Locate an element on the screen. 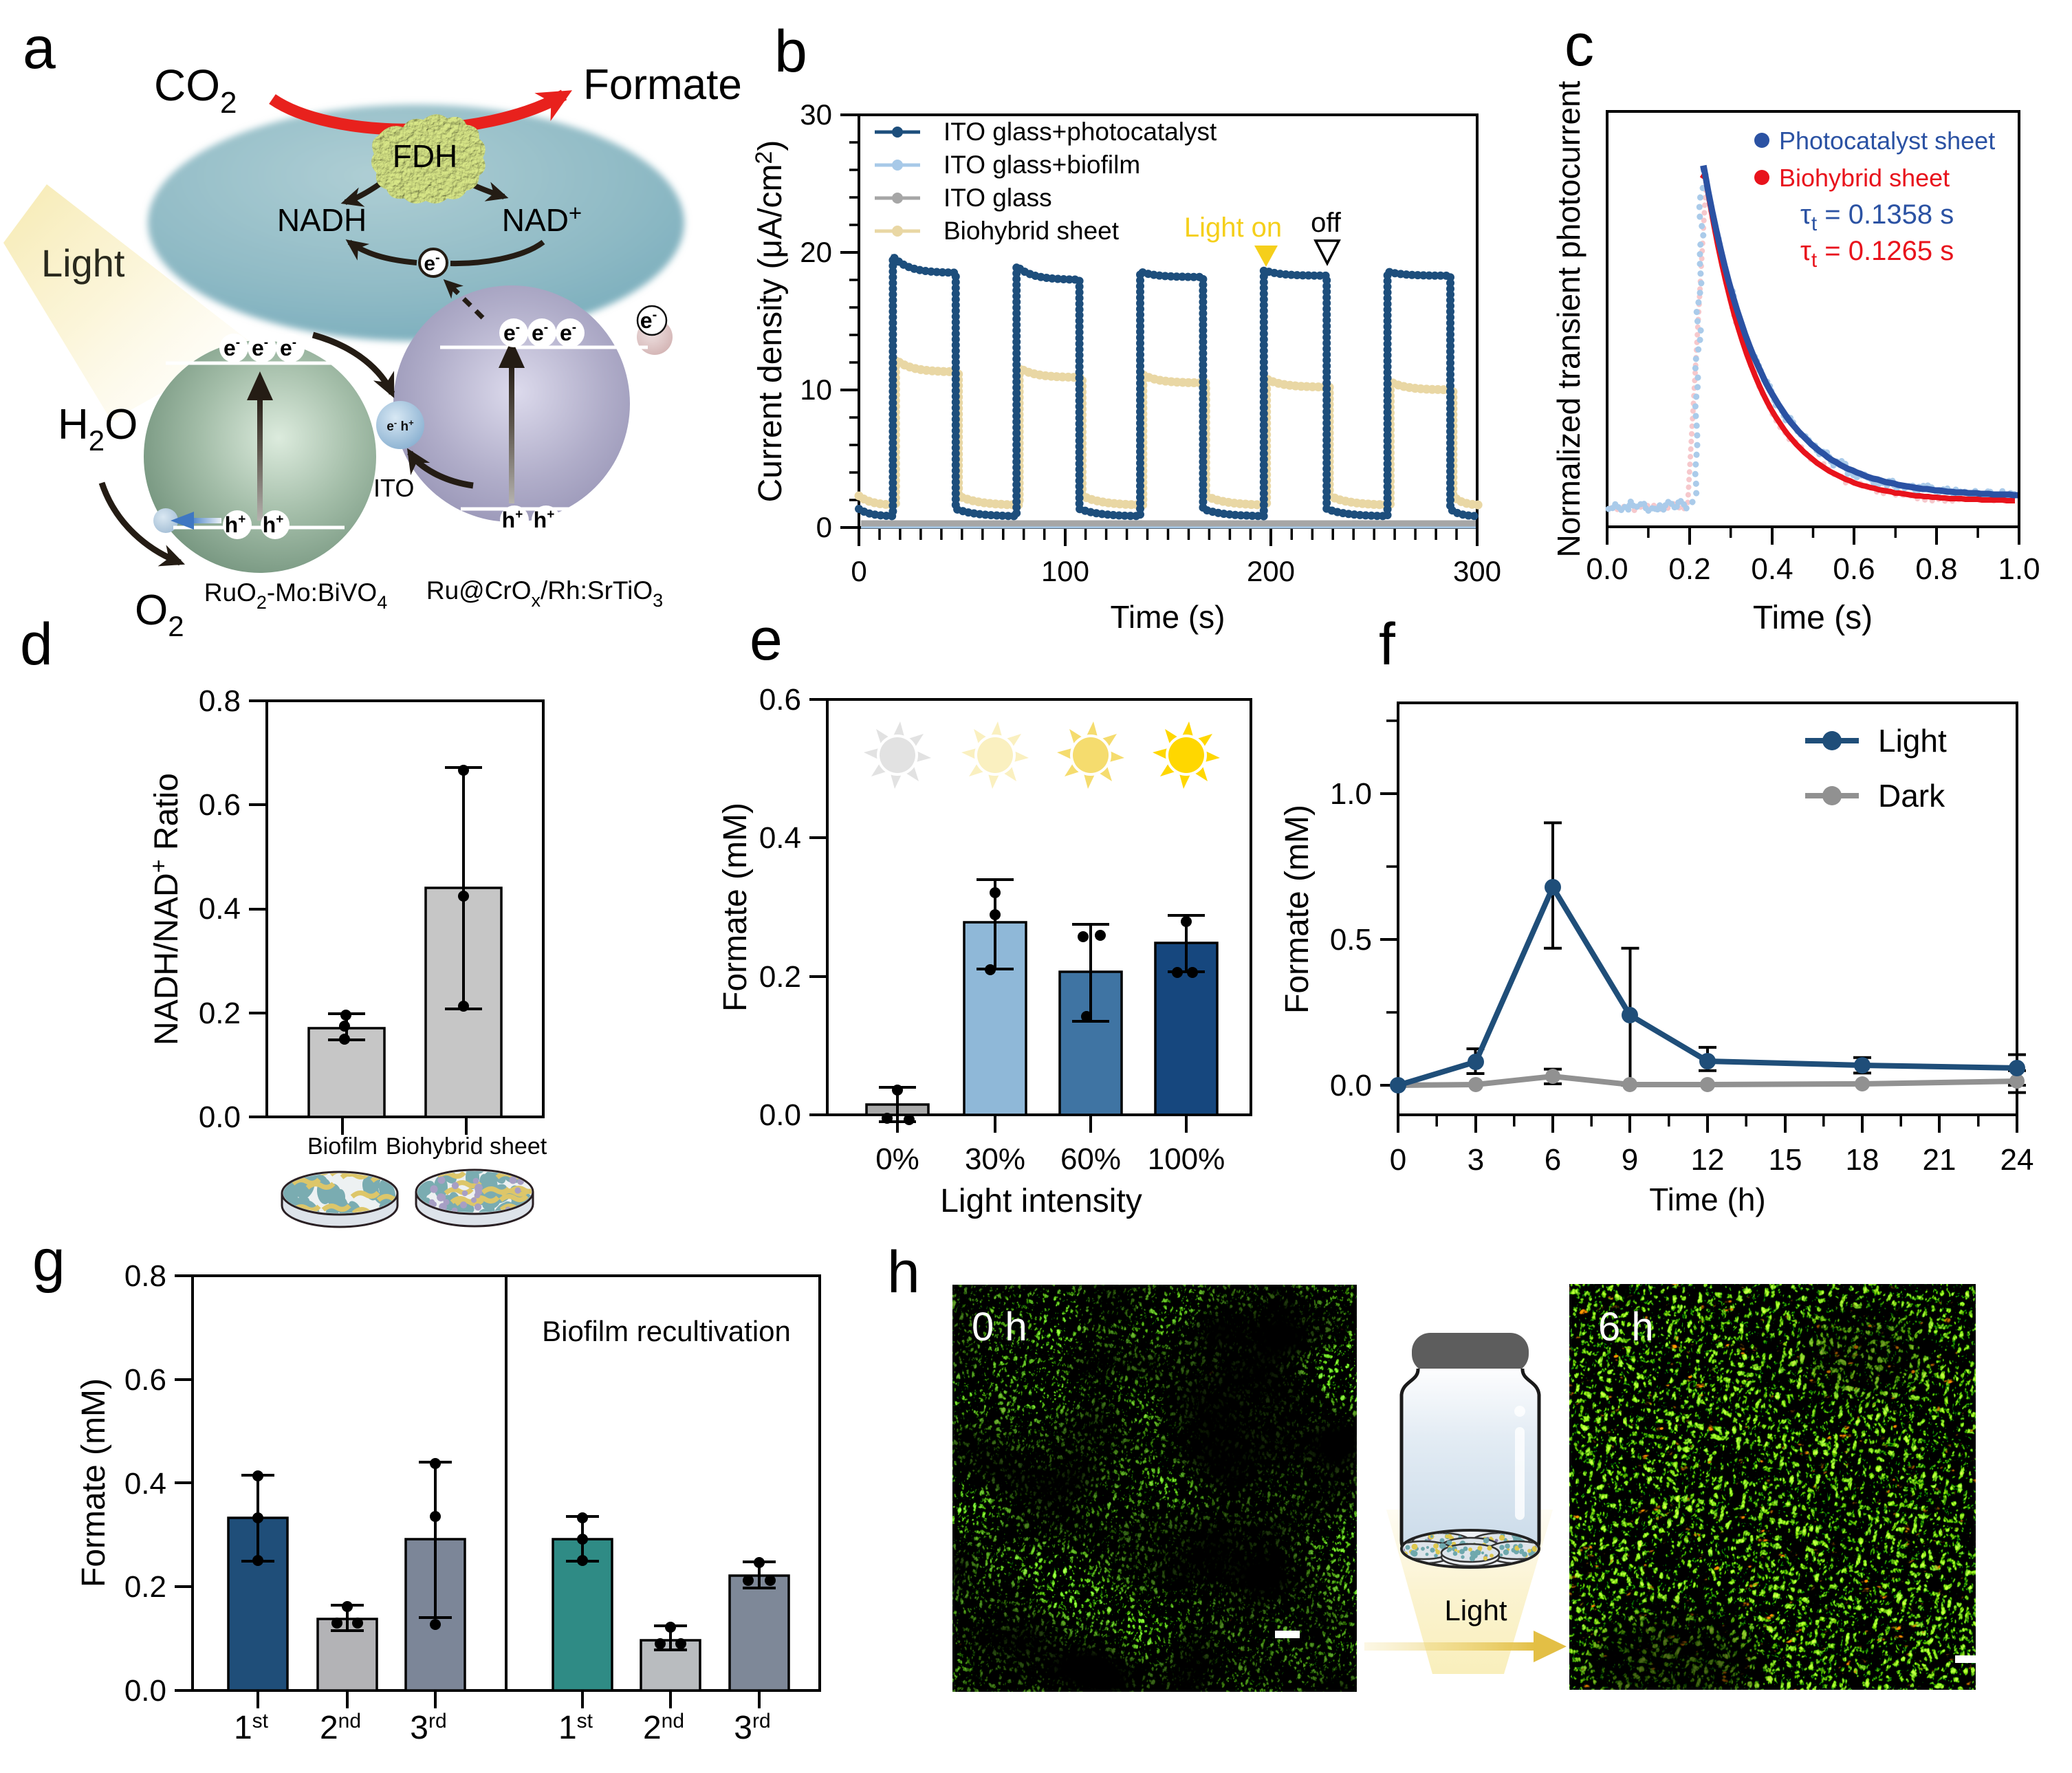 The image size is (2072, 1773). svg-text: 30% is located at coordinates (995, 1159).